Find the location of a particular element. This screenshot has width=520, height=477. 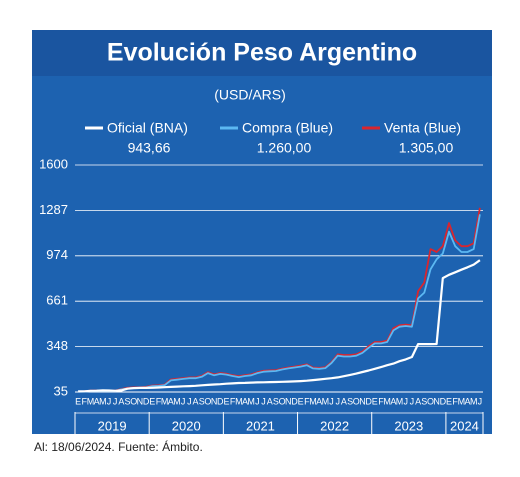

y-tick-label: 1600 is located at coordinates (53, 163).